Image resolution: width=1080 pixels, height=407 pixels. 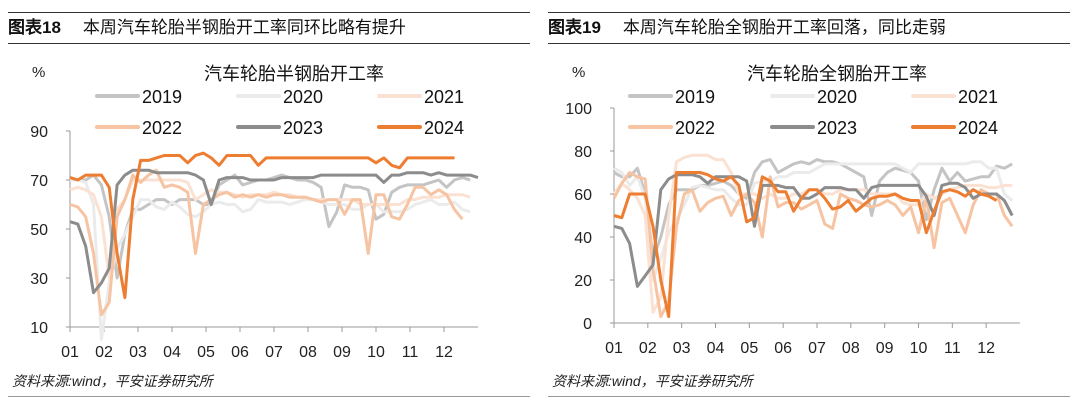 I want to click on series-line-2019, so click(x=813, y=209).